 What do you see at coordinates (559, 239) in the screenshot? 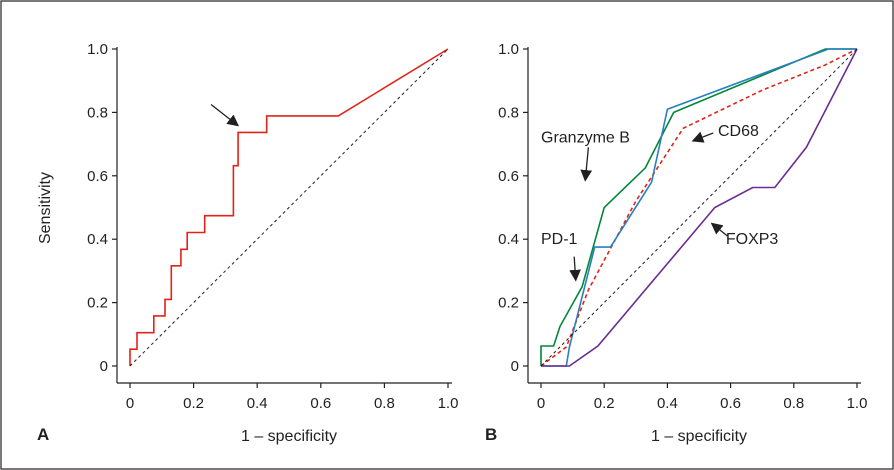
I see `series-label: PD-1` at bounding box center [559, 239].